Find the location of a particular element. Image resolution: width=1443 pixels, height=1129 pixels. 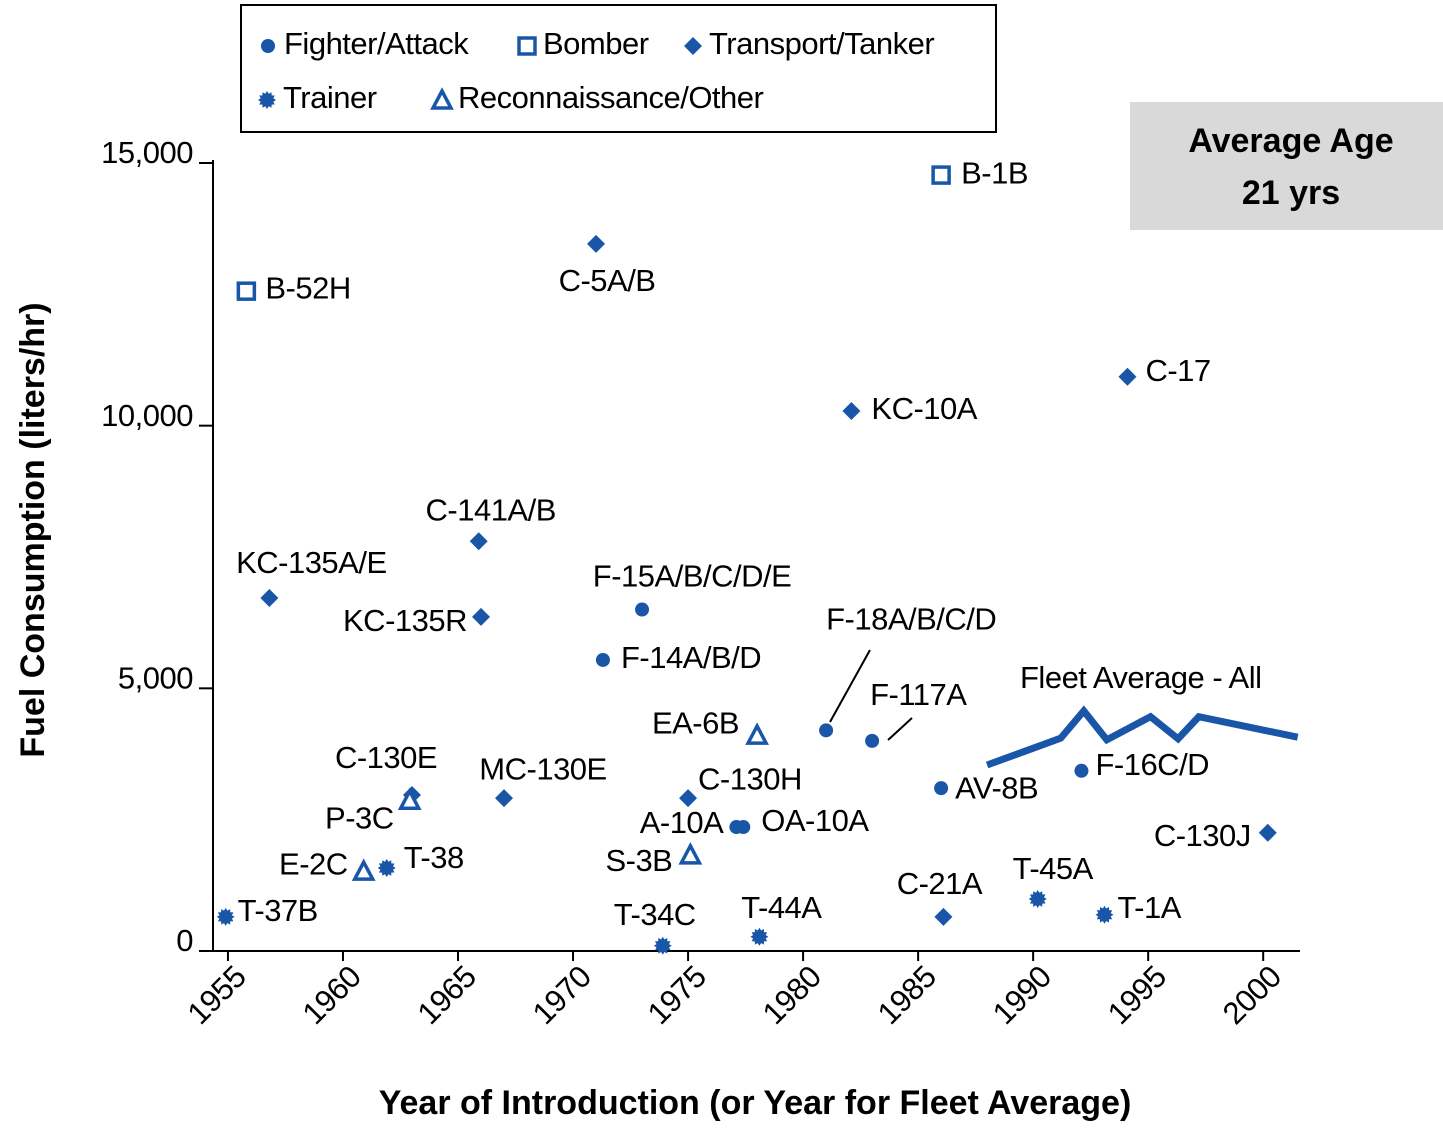

y-tick-label: 5,000 is located at coordinates (155, 678).